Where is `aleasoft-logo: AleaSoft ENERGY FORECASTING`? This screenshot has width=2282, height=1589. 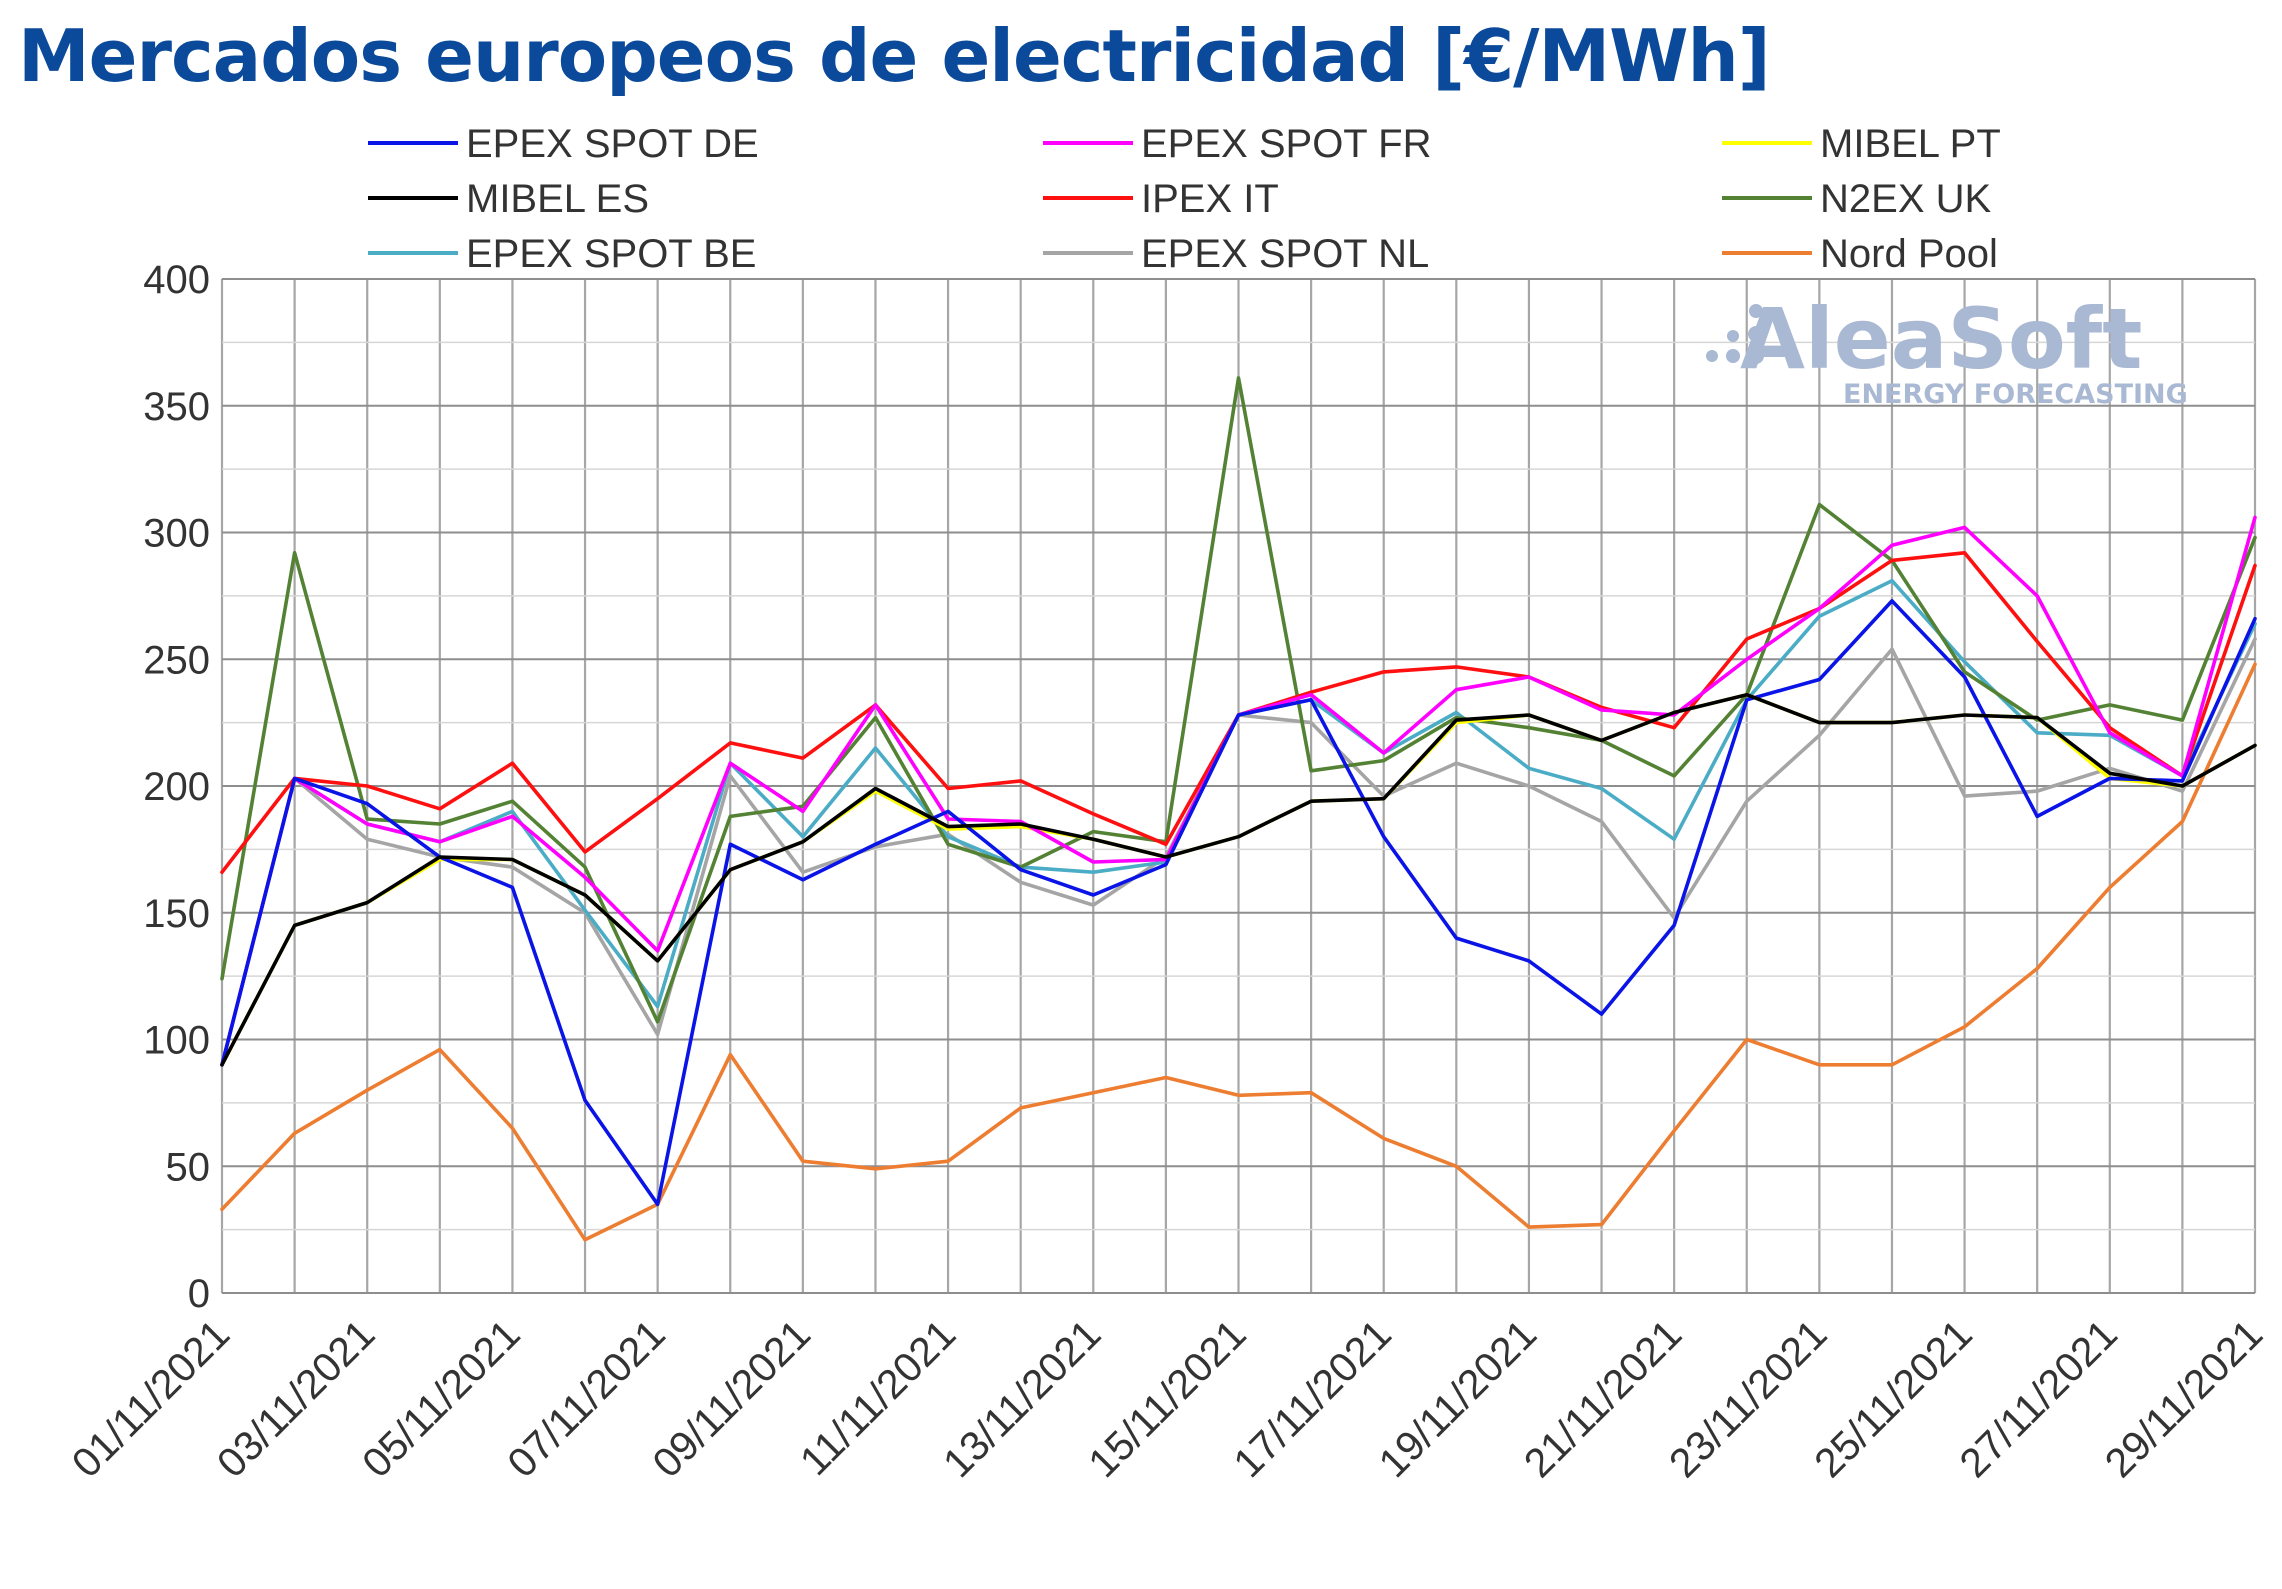 aleasoft-logo: AleaSoft ENERGY FORECASTING is located at coordinates (1947, 350).